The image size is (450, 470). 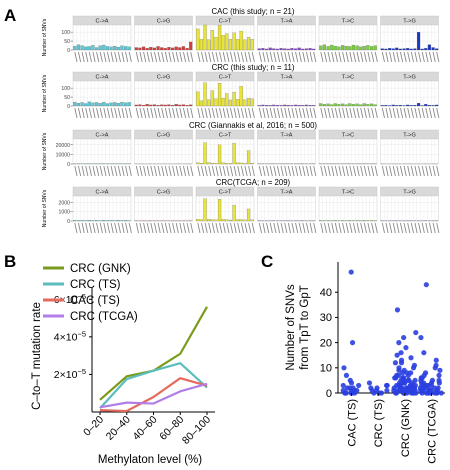 What do you see at coordinates (291, 327) in the screenshot?
I see `y-axis-title-line-1: Number of SNVs` at bounding box center [291, 327].